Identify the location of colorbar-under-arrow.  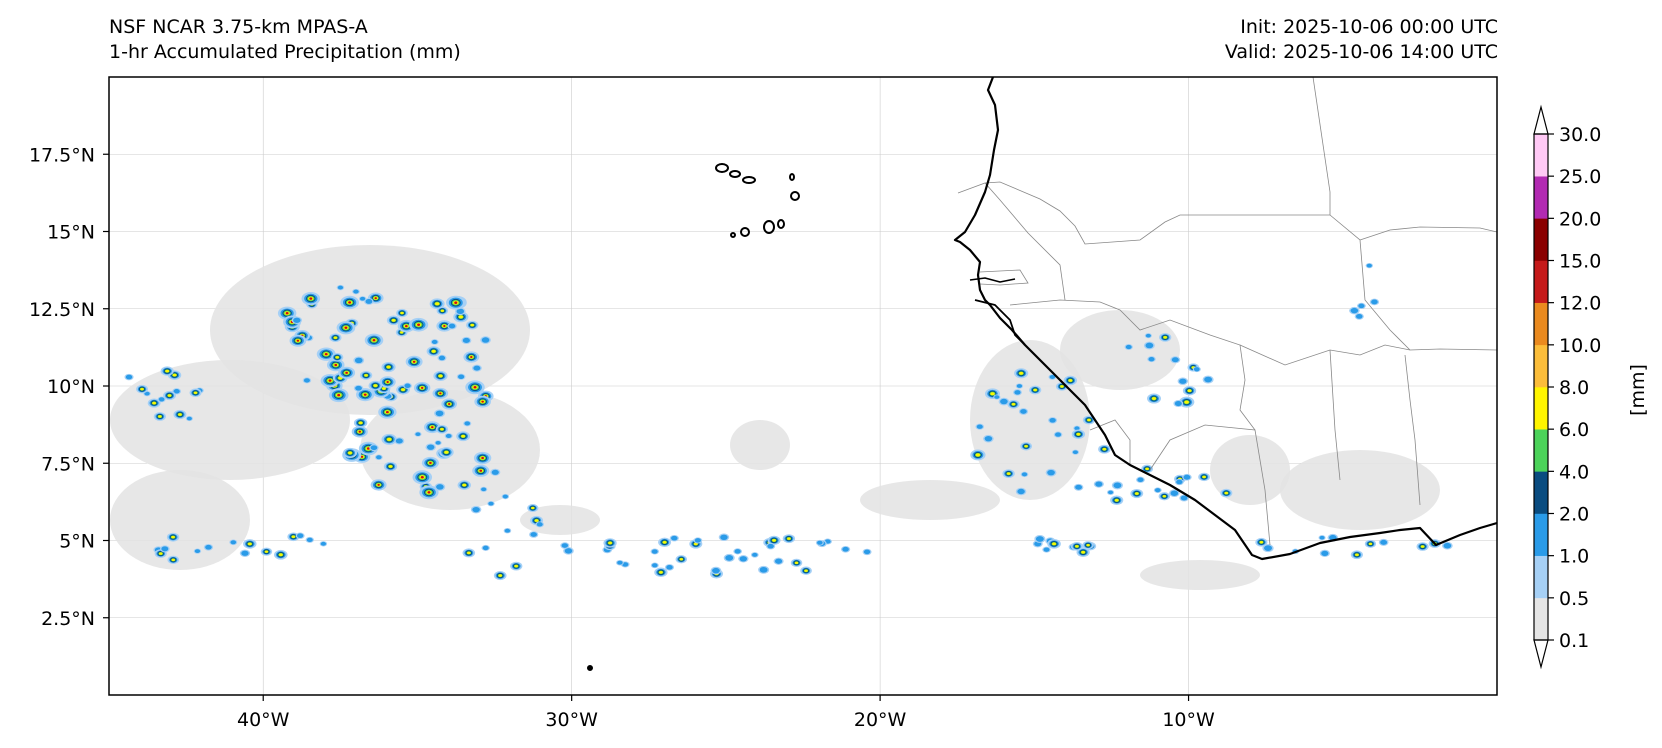
(1541, 654).